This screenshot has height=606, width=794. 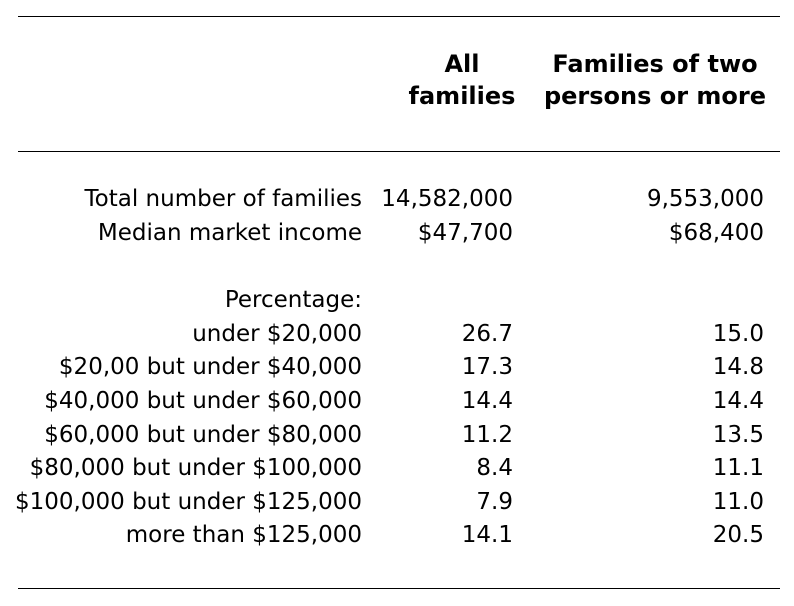 I want to click on cell-two-plus: 15.0, so click(x=738, y=334).